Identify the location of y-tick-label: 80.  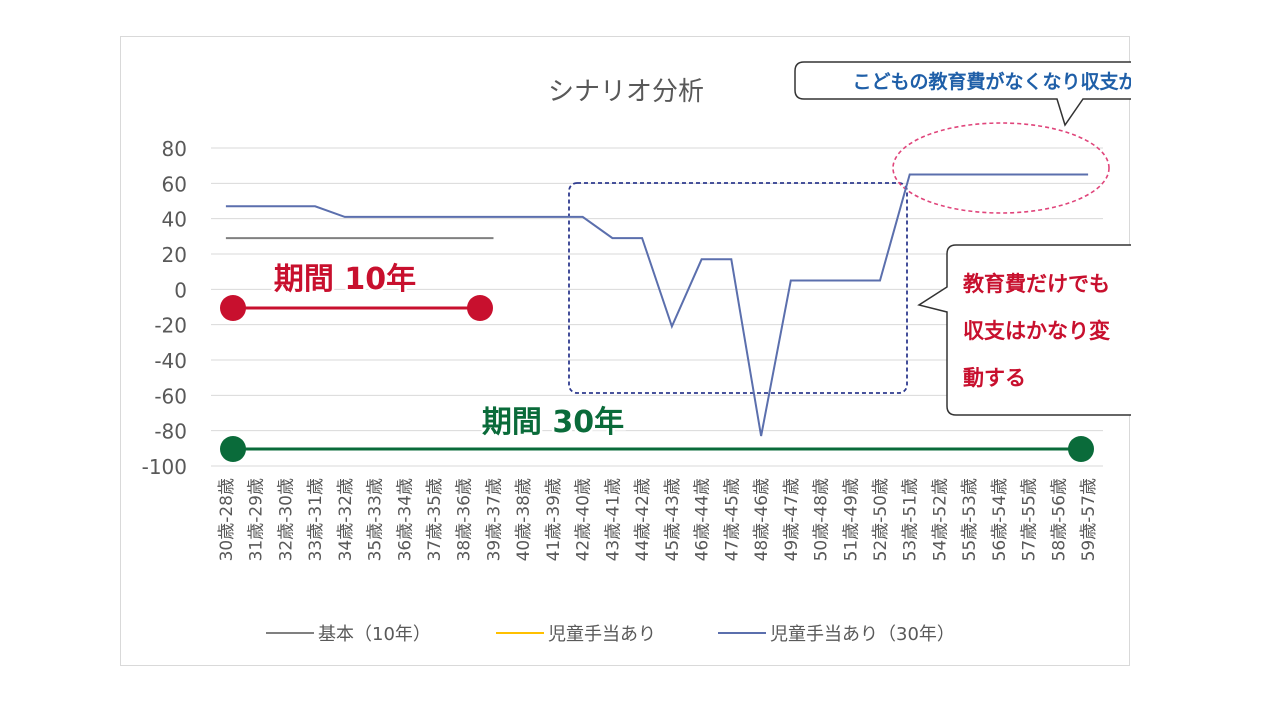
(174, 149).